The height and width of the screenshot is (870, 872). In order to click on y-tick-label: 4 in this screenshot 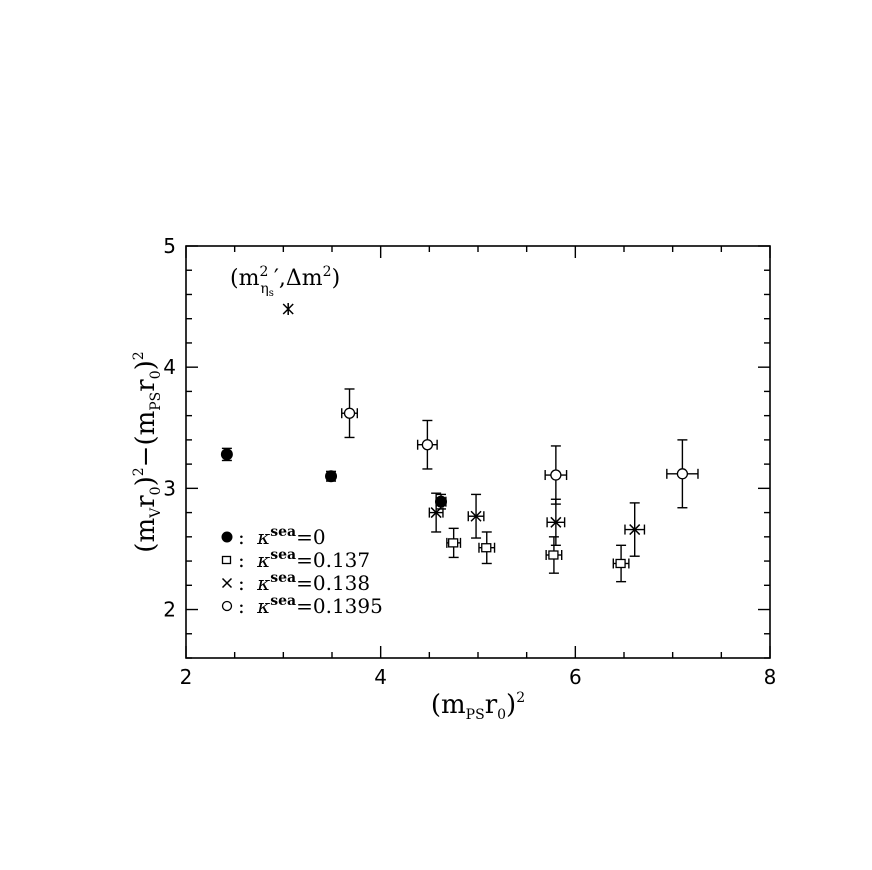, I will do `click(169, 367)`.